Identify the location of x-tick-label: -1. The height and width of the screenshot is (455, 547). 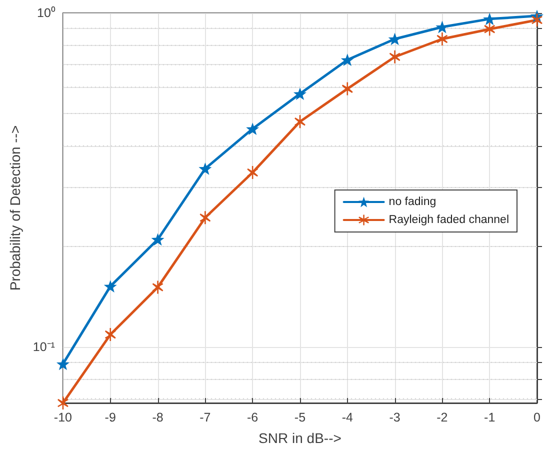
(490, 417).